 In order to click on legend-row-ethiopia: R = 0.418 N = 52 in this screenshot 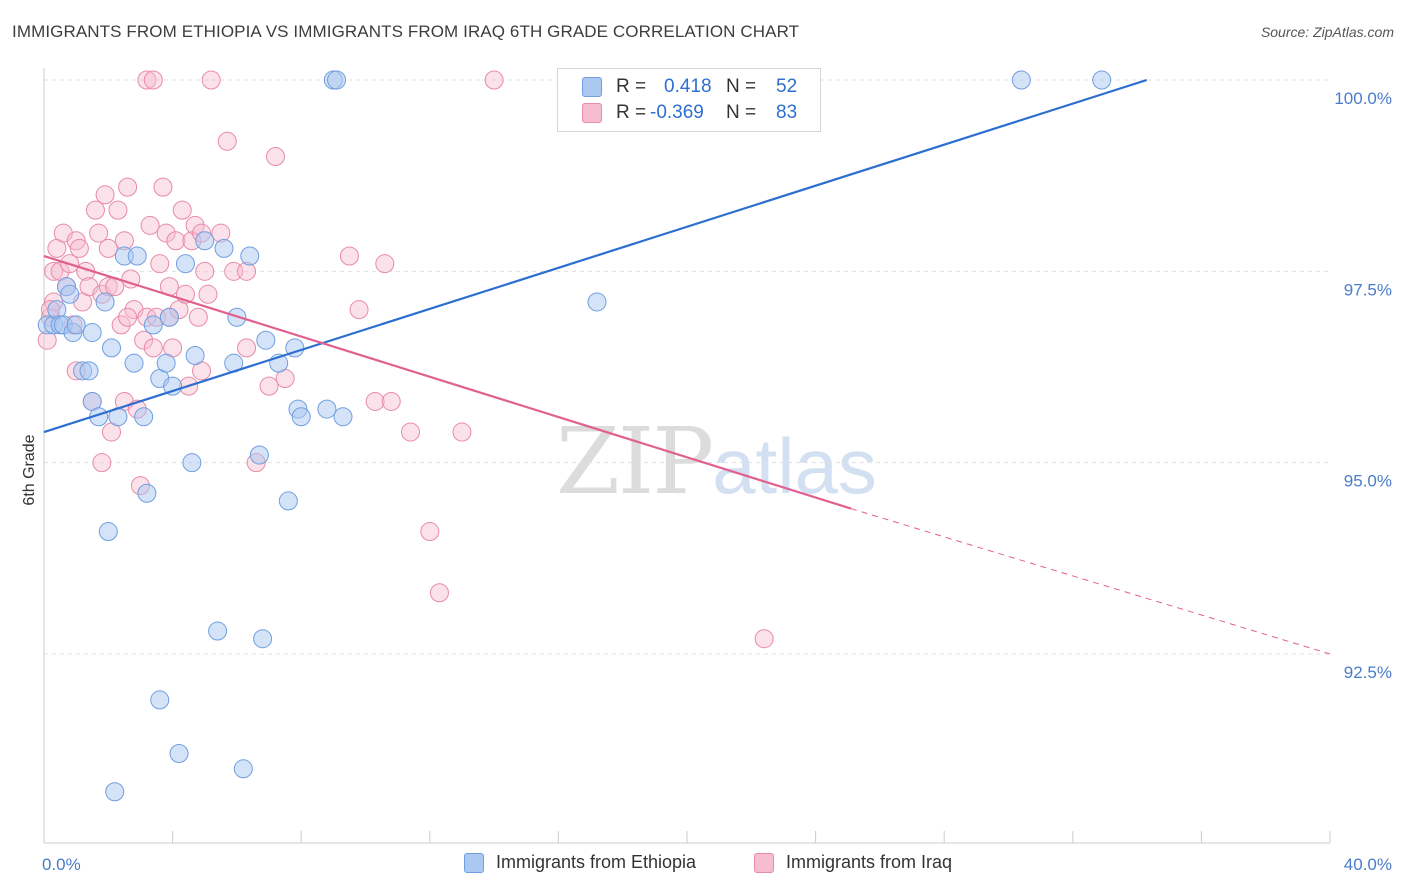, I will do `click(689, 87)`.